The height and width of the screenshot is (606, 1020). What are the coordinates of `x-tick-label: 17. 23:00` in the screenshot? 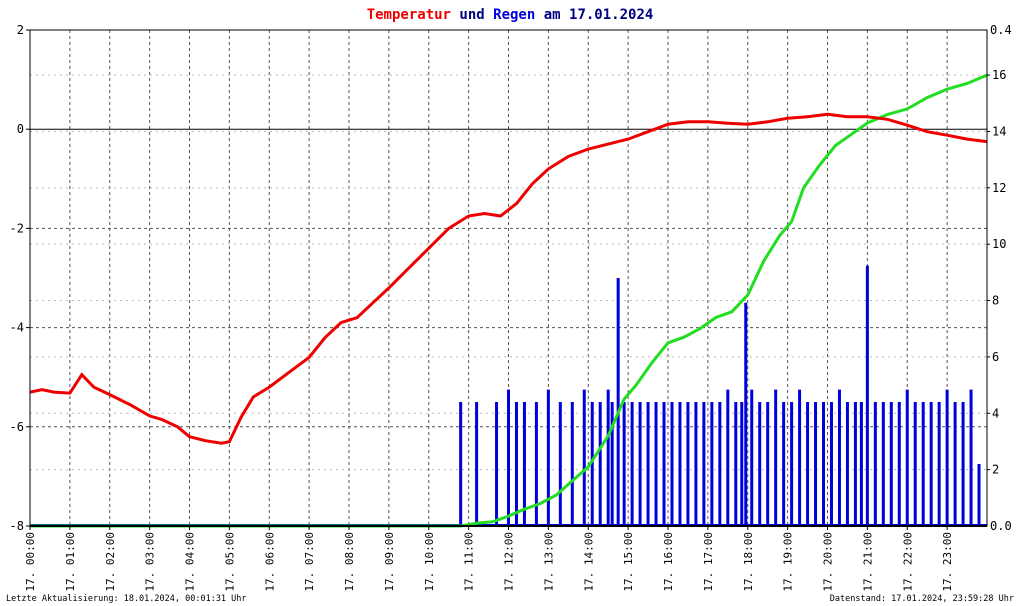 It's located at (947, 562).